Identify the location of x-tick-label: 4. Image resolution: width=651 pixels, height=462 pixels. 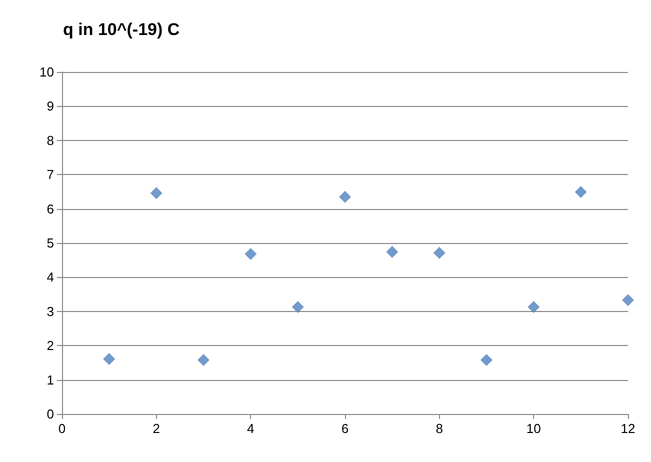
(250, 428).